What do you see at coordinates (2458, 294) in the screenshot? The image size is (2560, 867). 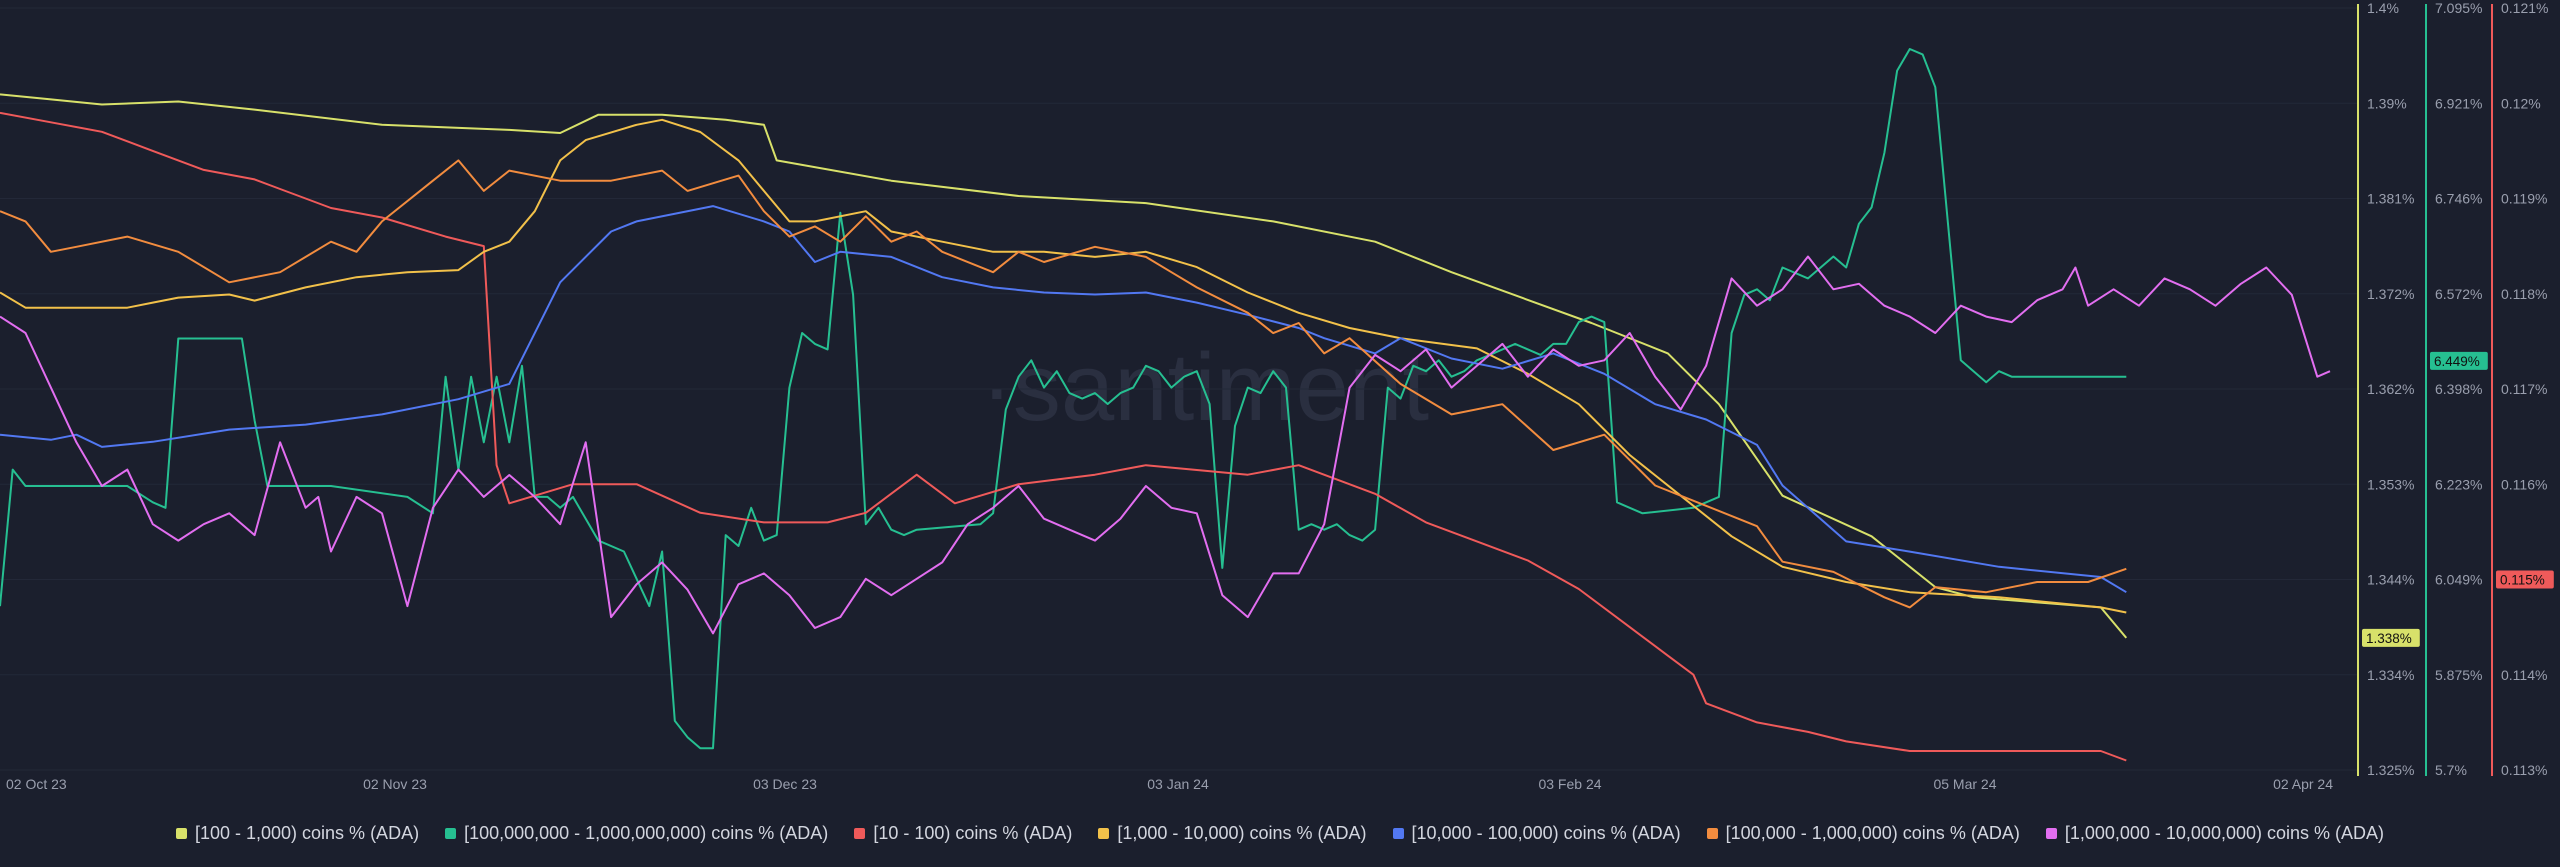 I see `y-tick-label: 6.572%` at bounding box center [2458, 294].